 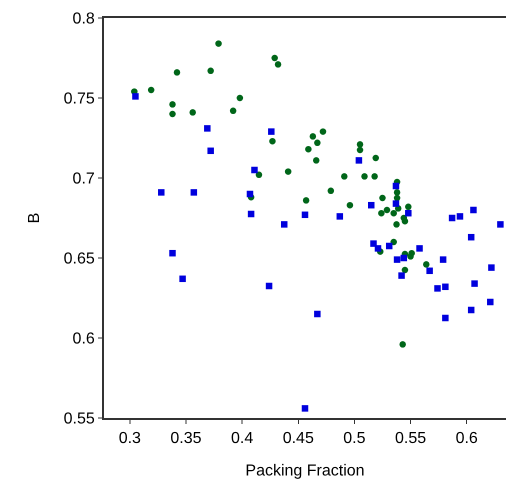 What do you see at coordinates (186, 439) in the screenshot?
I see `x-tick-label: 0.35` at bounding box center [186, 439].